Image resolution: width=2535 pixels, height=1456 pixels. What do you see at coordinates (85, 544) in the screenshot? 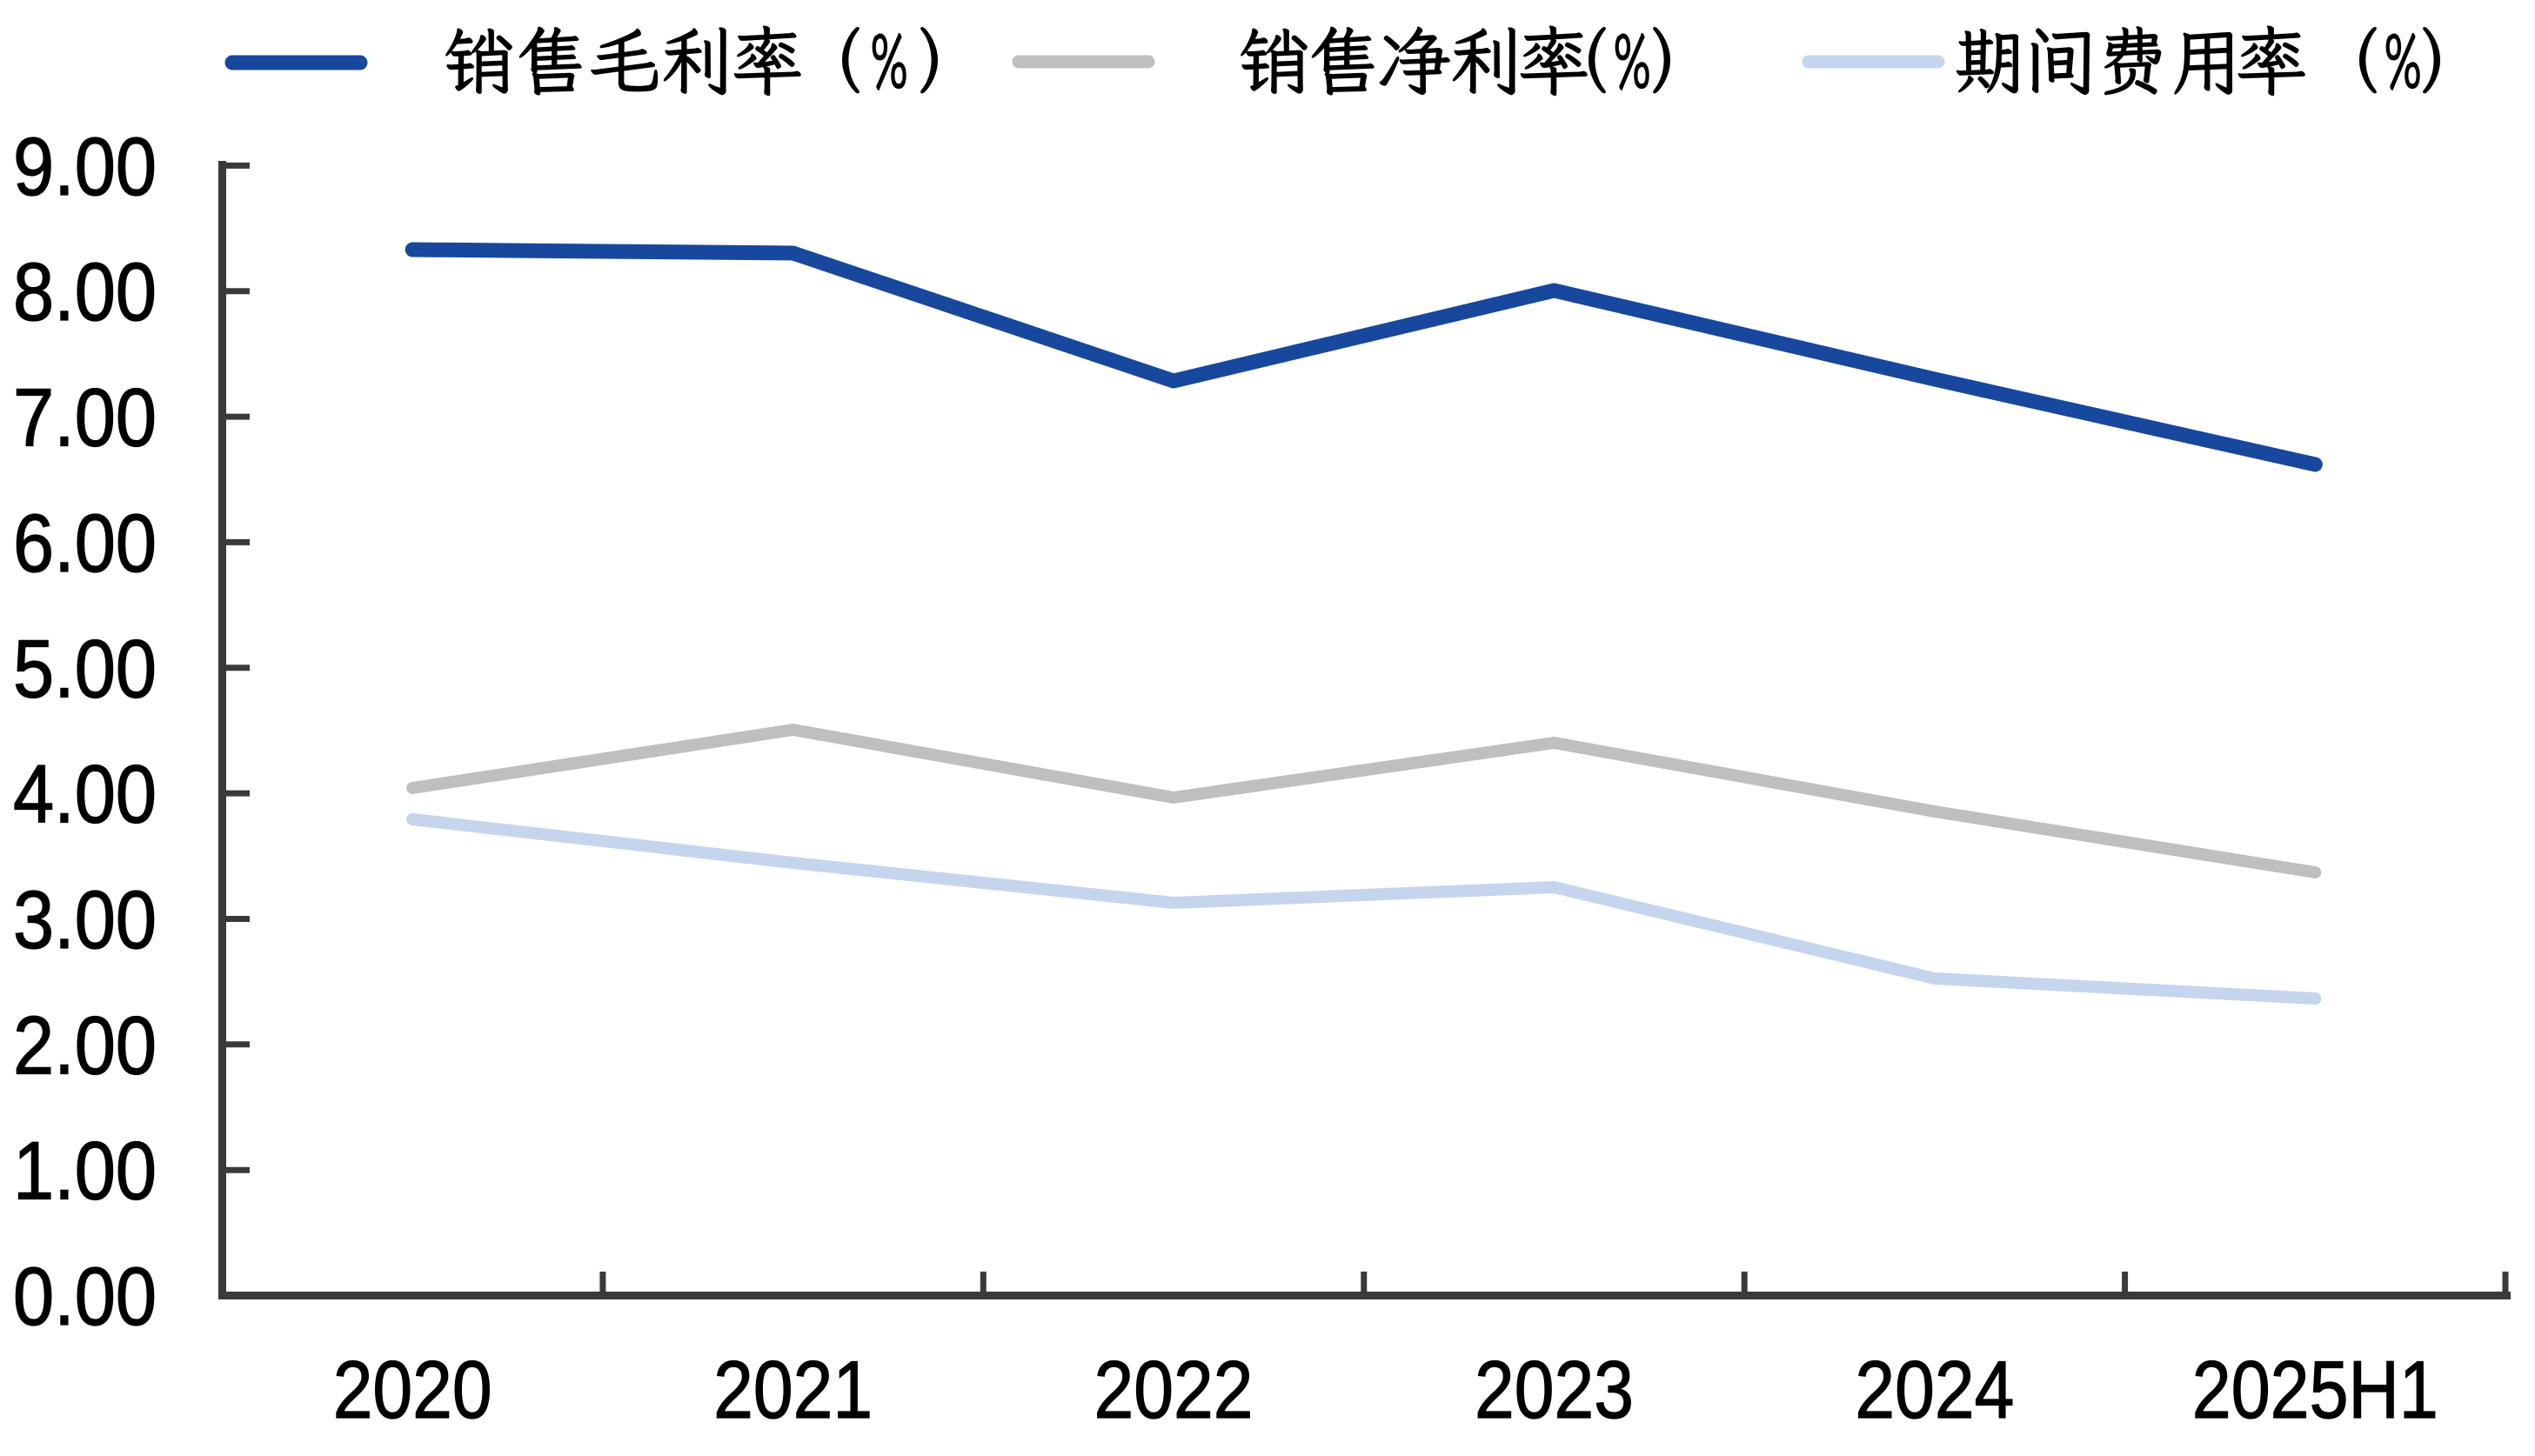
I see `svg-text: 6.00` at bounding box center [85, 544].